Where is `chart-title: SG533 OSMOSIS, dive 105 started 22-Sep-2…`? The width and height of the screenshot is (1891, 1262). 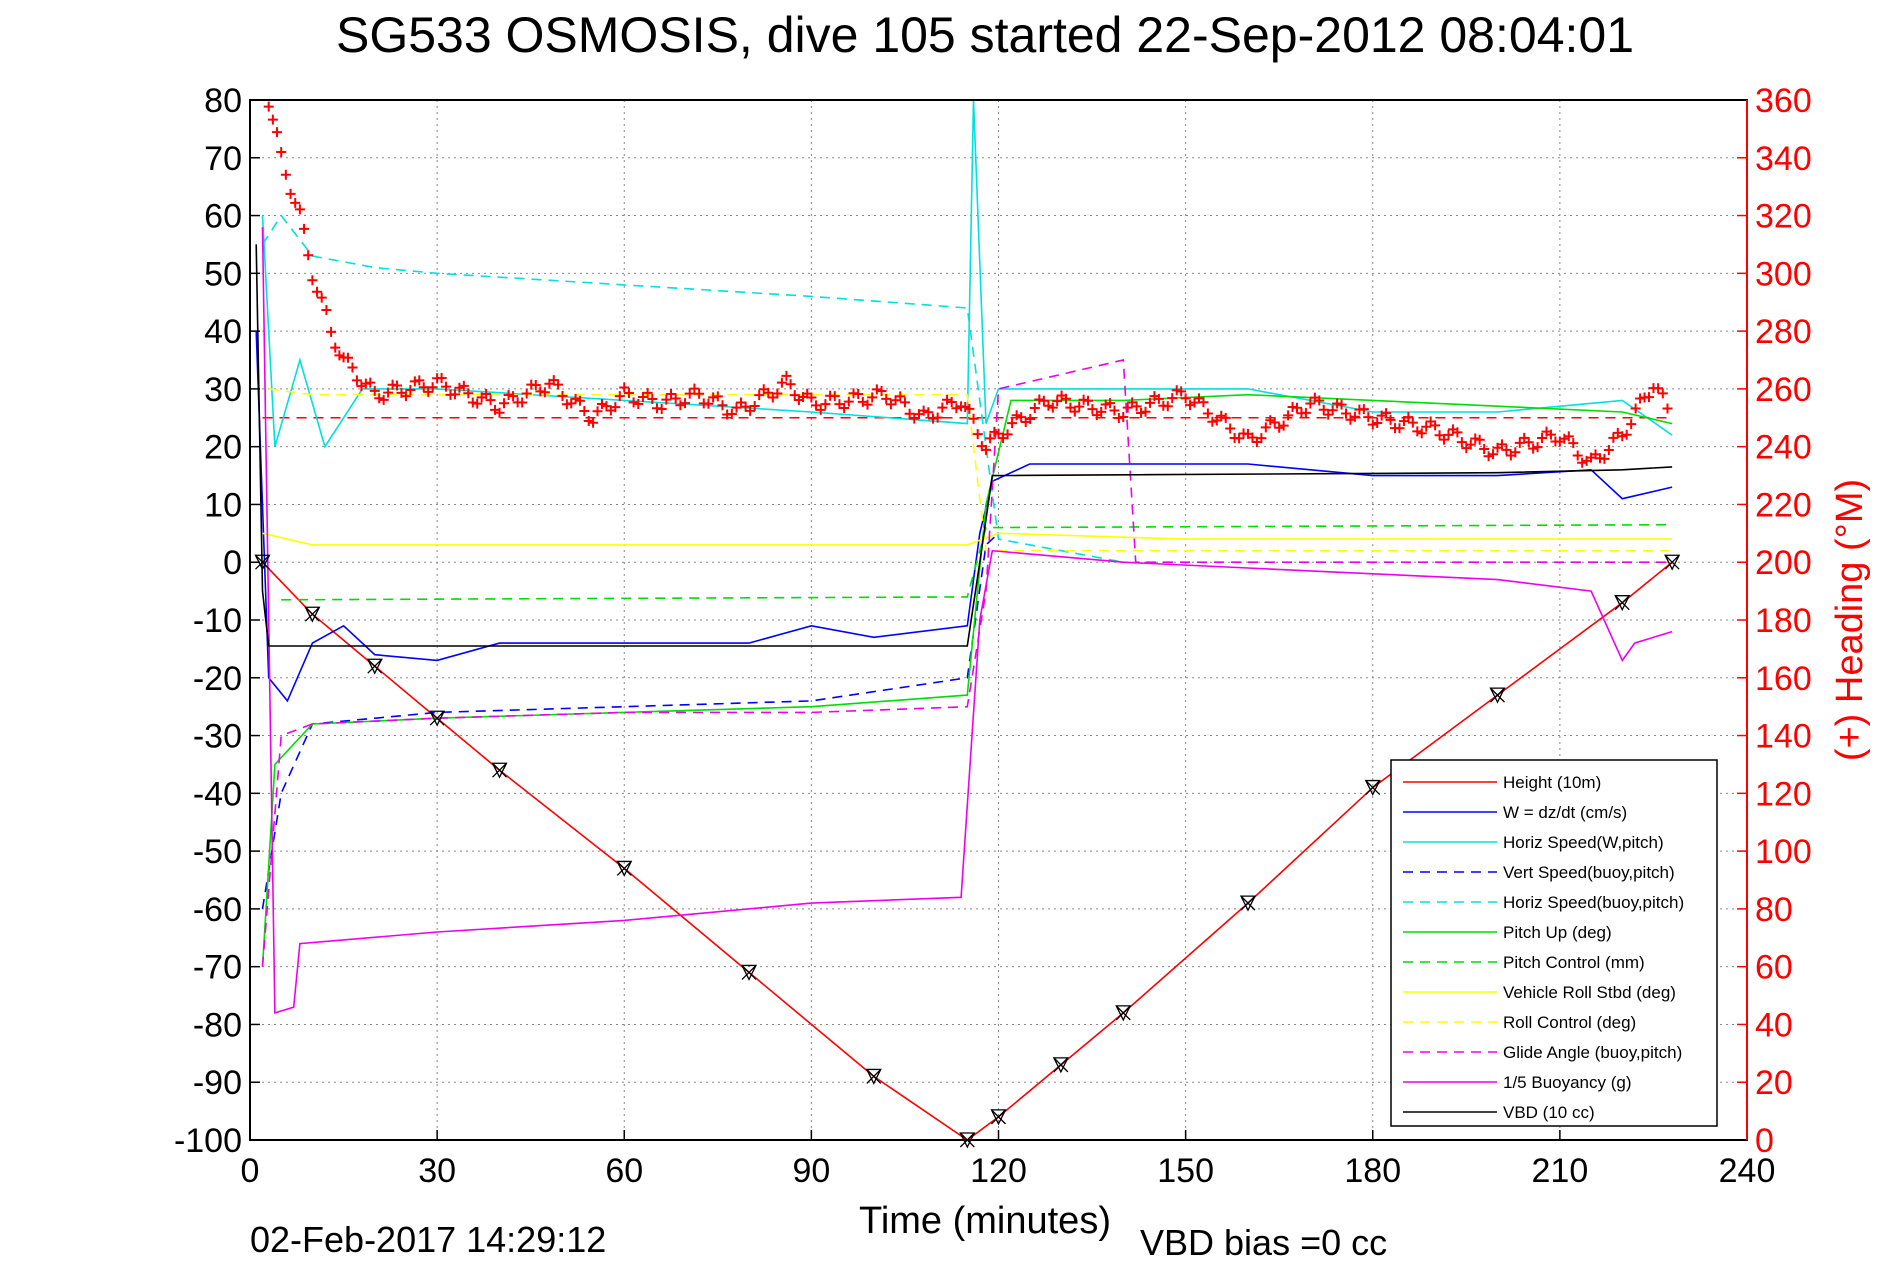 chart-title: SG533 OSMOSIS, dive 105 started 22-Sep-2… is located at coordinates (985, 35).